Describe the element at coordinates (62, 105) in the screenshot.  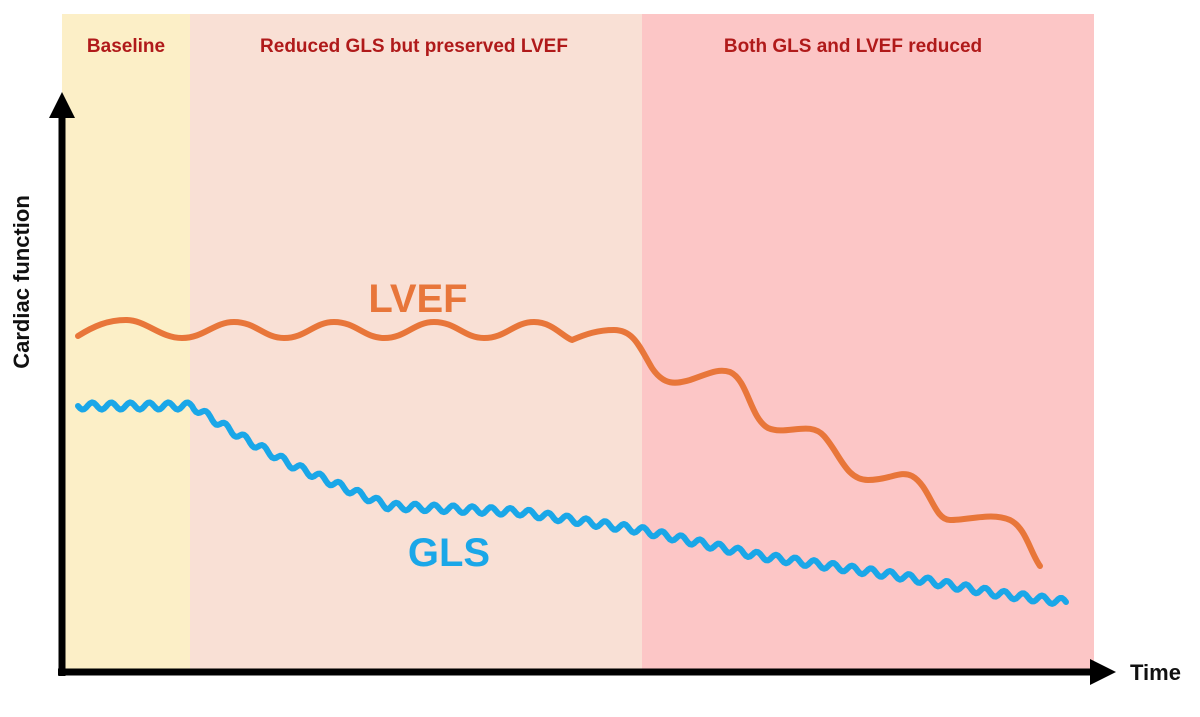
I see `y-axis-arrowhead` at that location.